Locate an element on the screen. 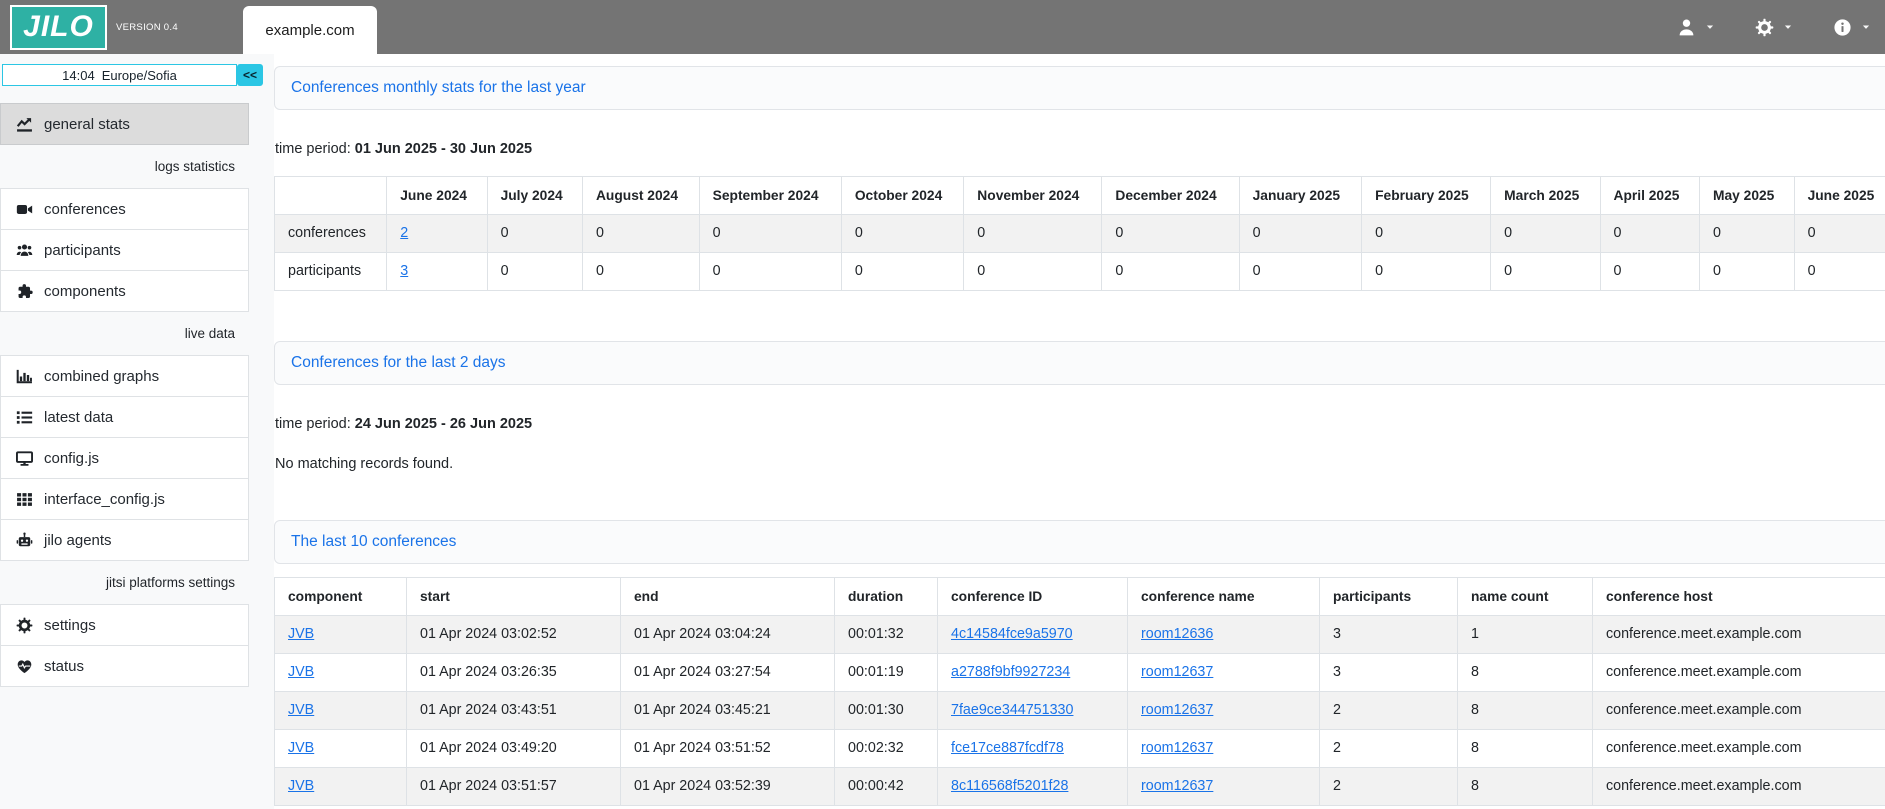 This screenshot has width=1885, height=809. month-header: January 2025 is located at coordinates (1300, 195).